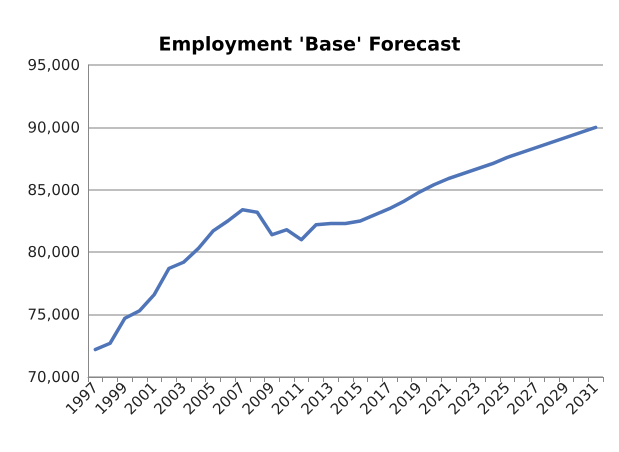  What do you see at coordinates (309, 45) in the screenshot?
I see `chart-title: Employment 'Base' Forecast` at bounding box center [309, 45].